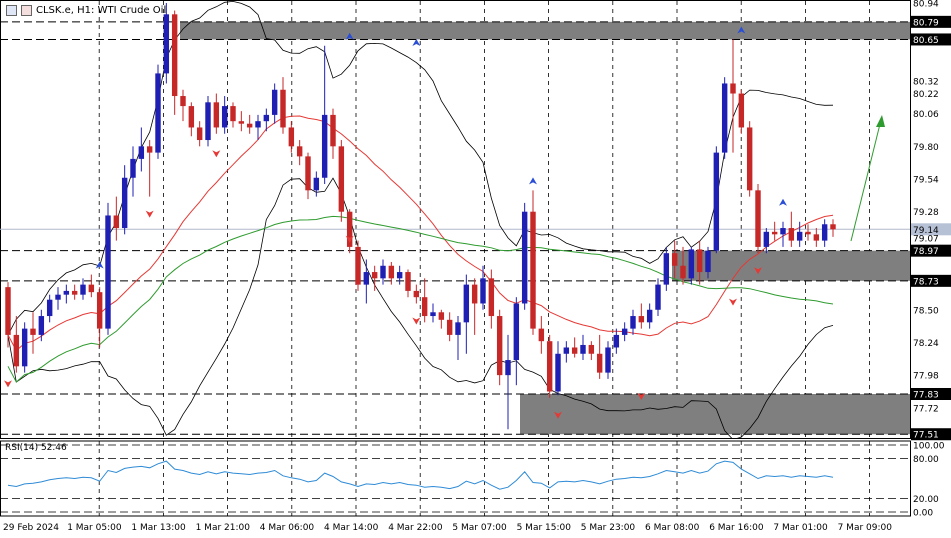 This screenshot has height=538, width=951. I want to click on time-axis-label: 4 Mar 06:00, so click(287, 528).